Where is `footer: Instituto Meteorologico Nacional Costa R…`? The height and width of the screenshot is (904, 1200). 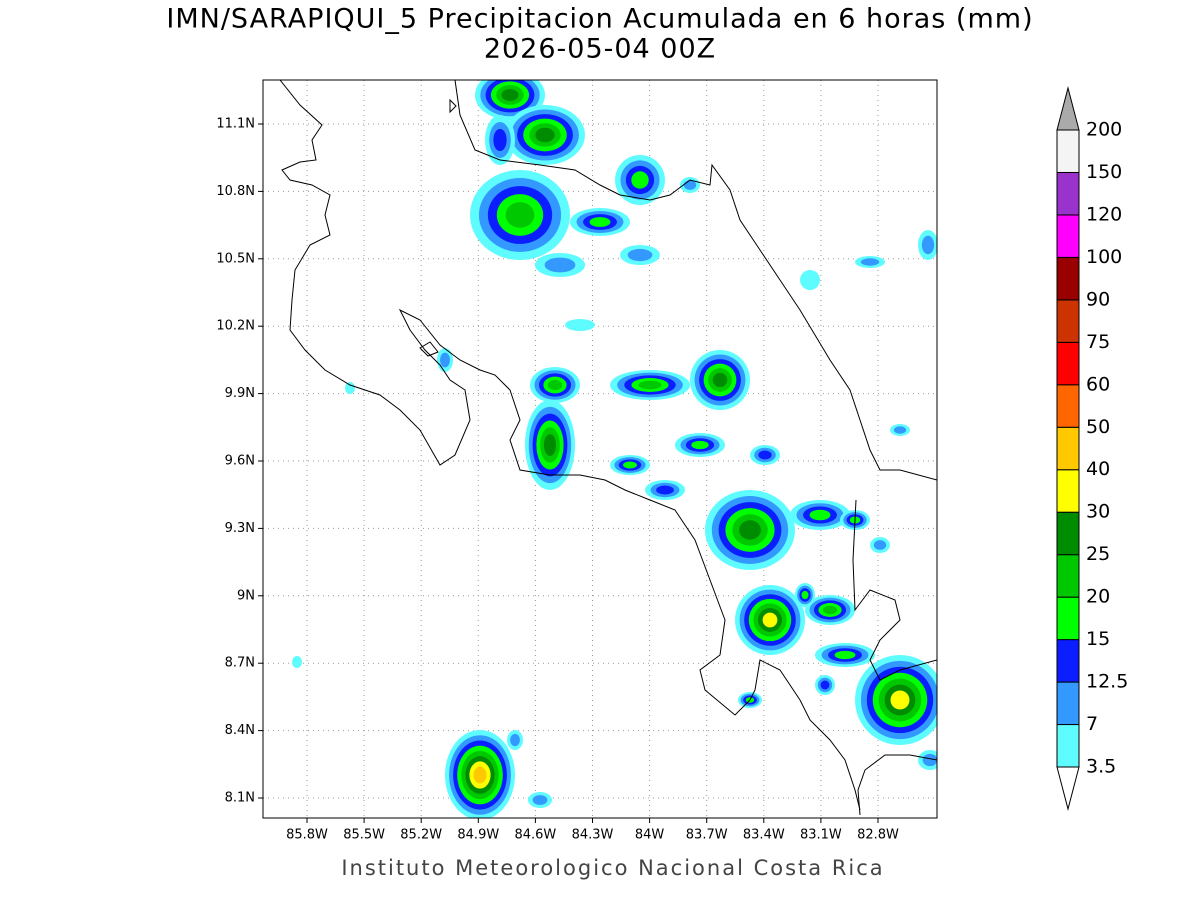
footer: Instituto Meteorologico Nacional Costa R… is located at coordinates (612, 868).